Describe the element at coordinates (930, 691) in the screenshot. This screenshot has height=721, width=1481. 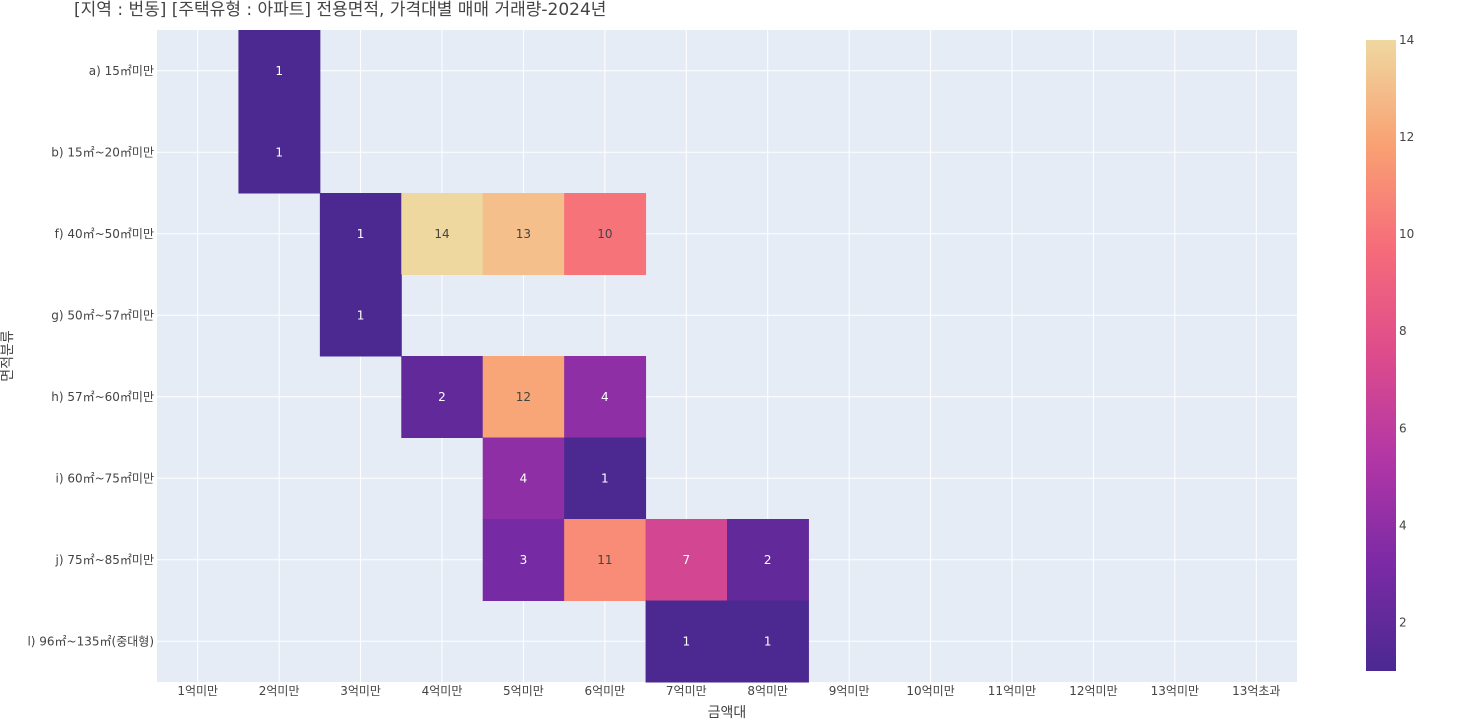
I see `x-tick-label: 10억미만` at that location.